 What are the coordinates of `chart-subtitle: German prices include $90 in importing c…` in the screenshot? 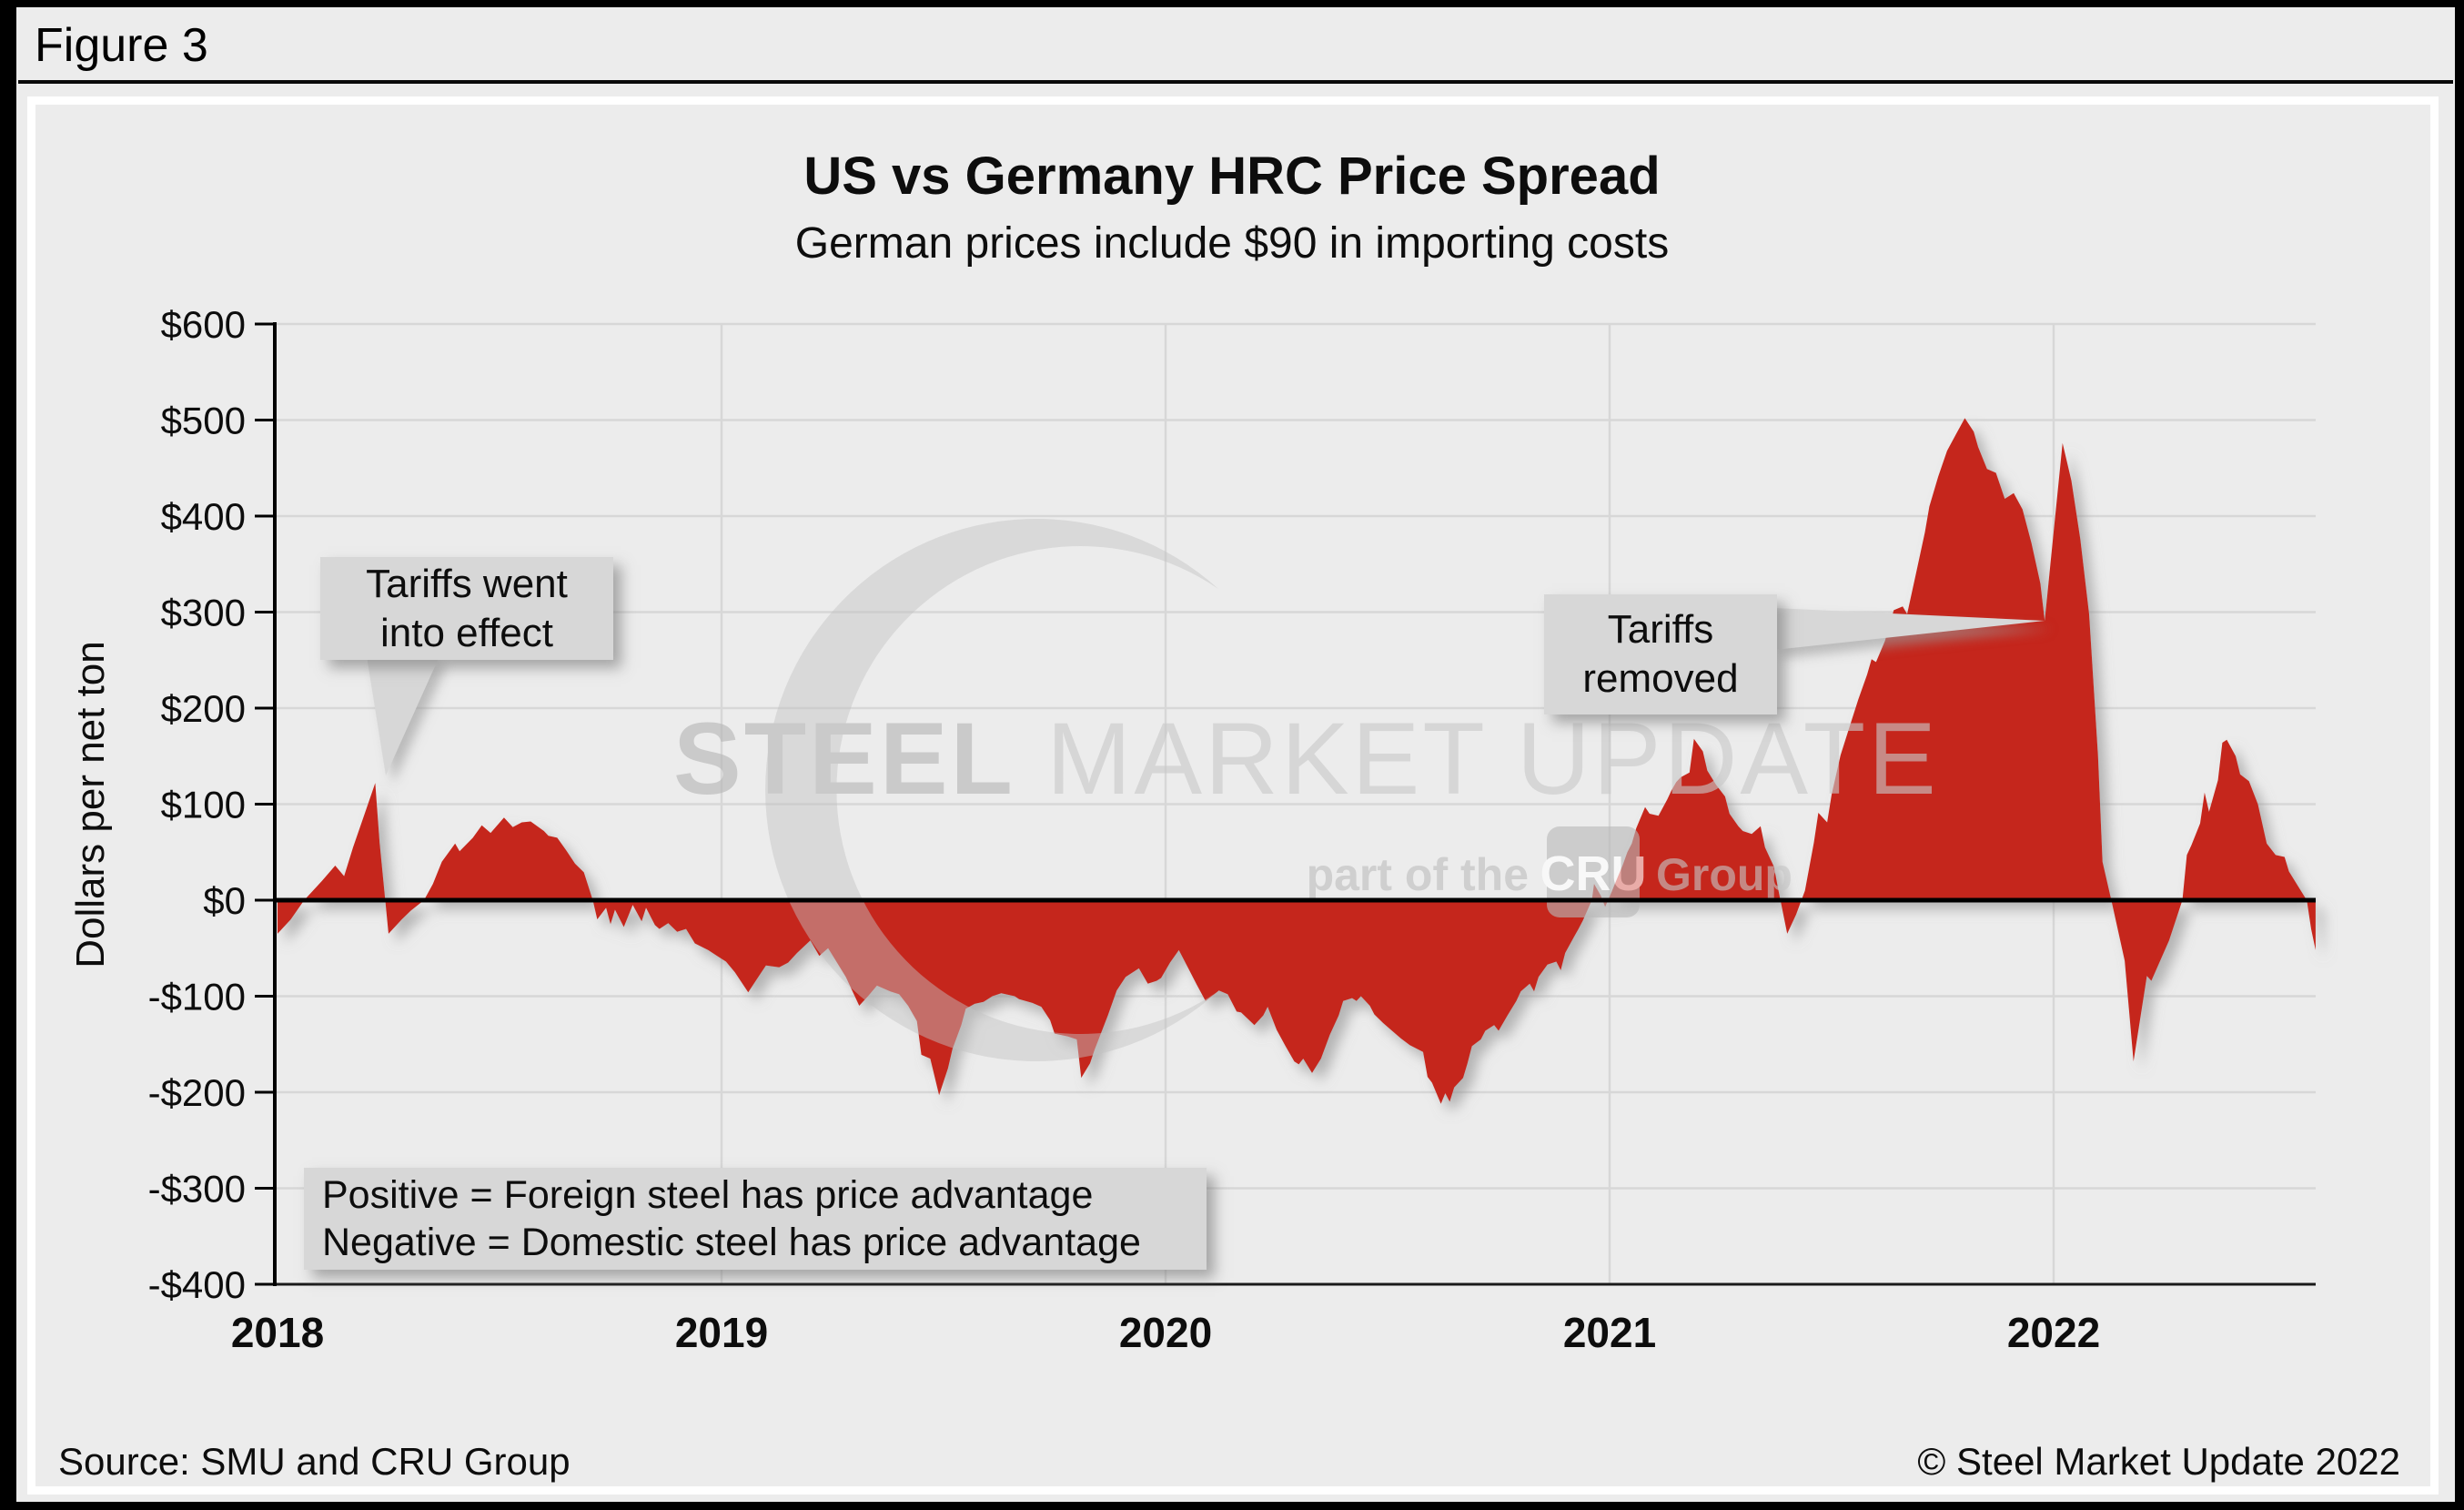 It's located at (1232, 243).